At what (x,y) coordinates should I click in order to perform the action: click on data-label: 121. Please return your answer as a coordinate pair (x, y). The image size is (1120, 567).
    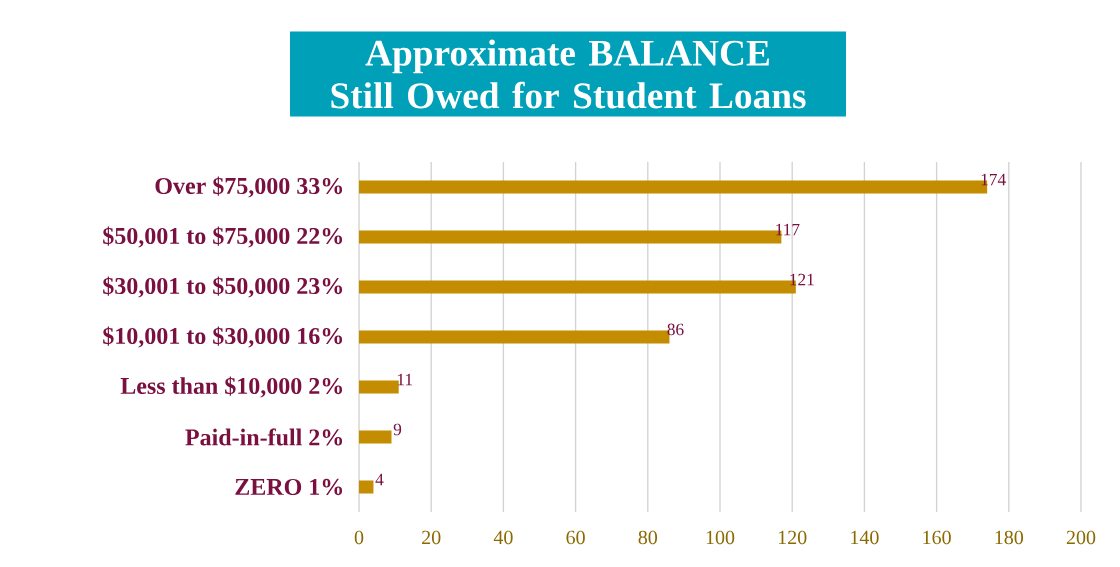
    Looking at the image, I should click on (802, 279).